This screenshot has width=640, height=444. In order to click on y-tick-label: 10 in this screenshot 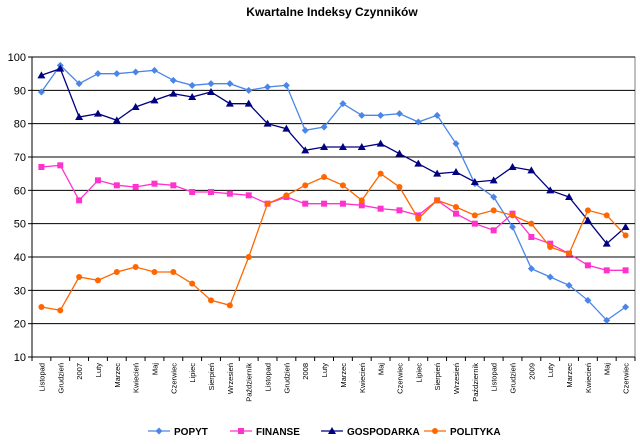, I will do `click(20, 358)`.